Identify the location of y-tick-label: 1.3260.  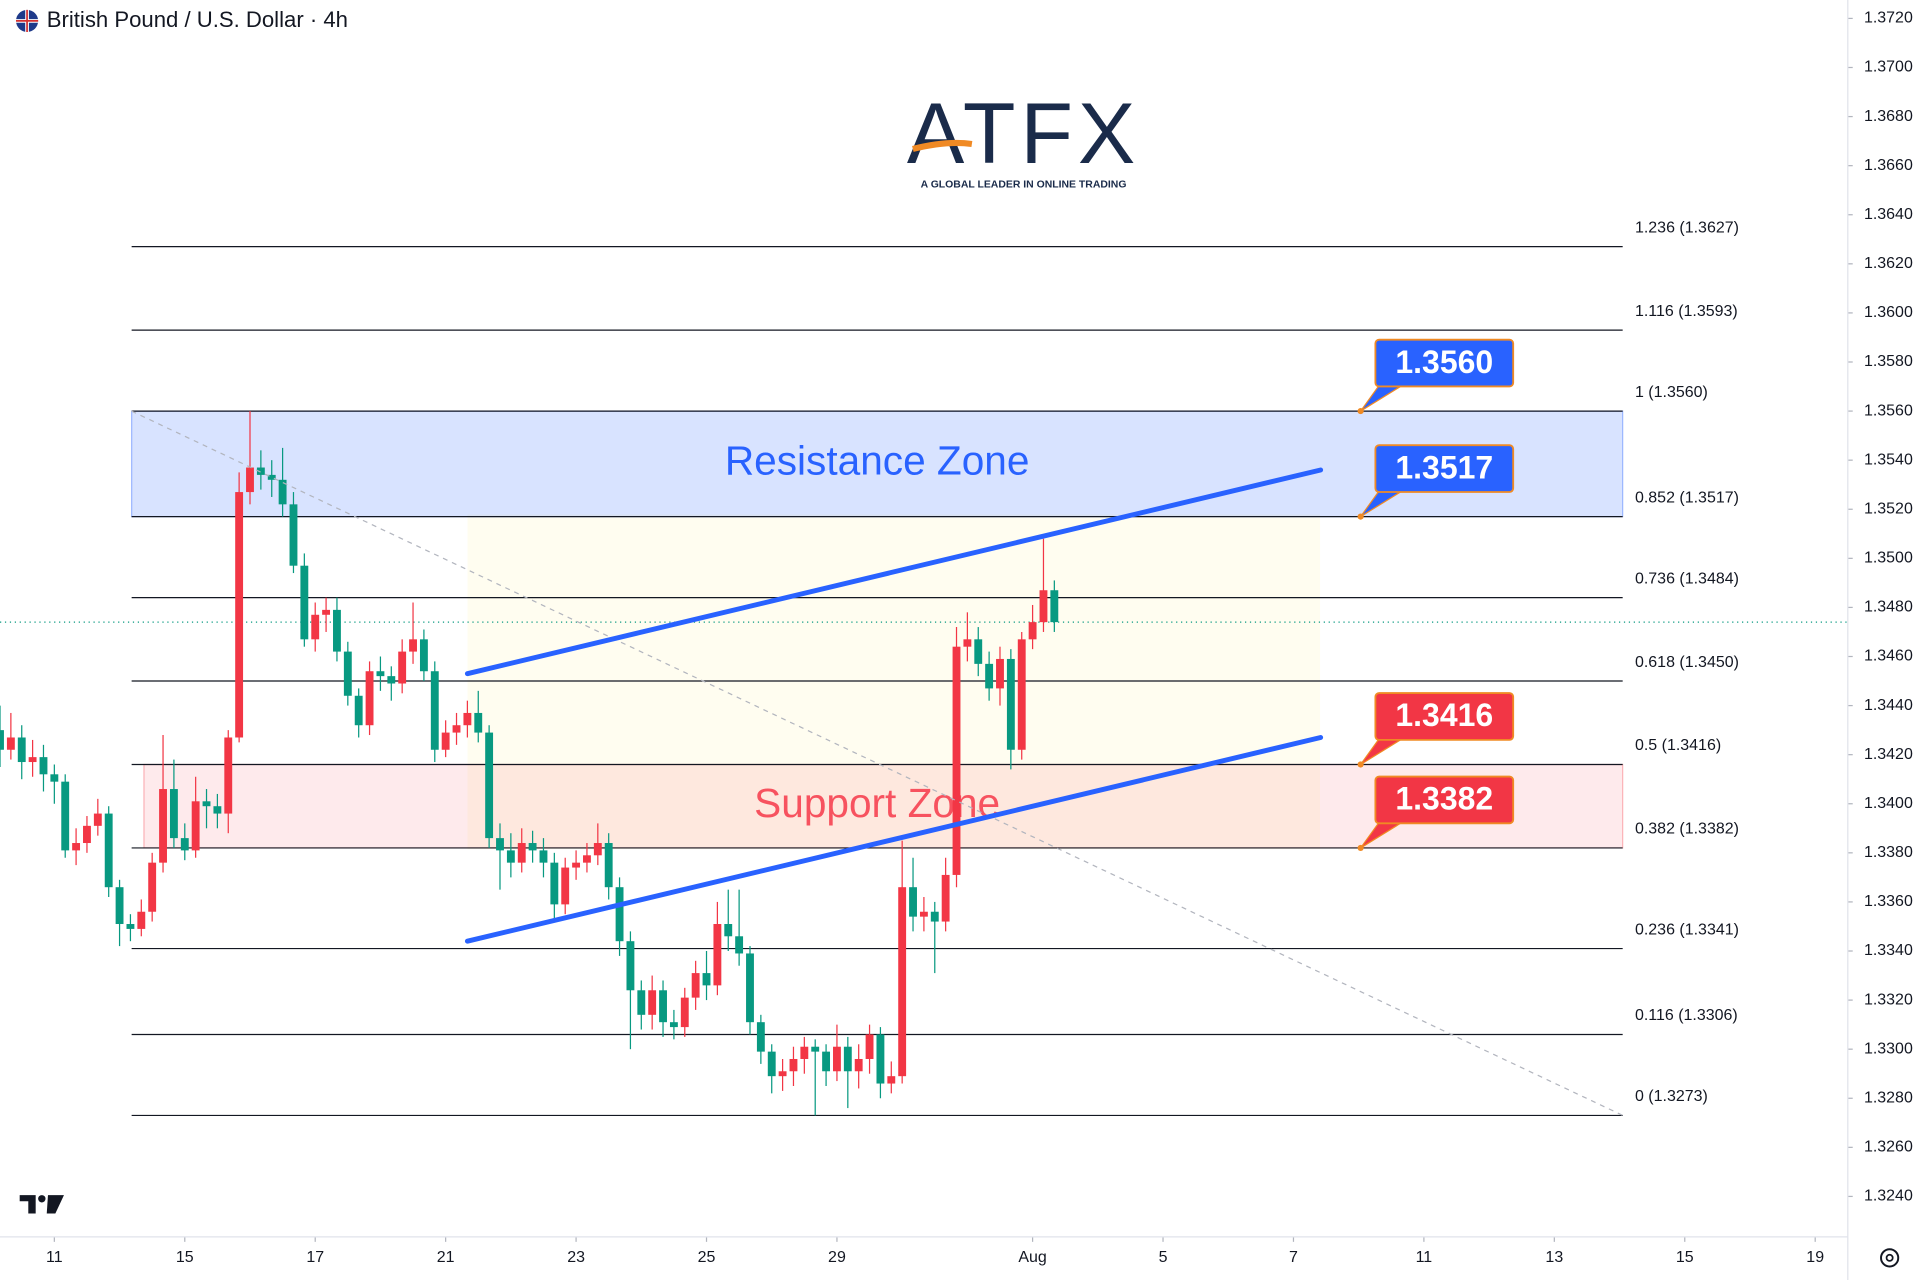
(1888, 1147).